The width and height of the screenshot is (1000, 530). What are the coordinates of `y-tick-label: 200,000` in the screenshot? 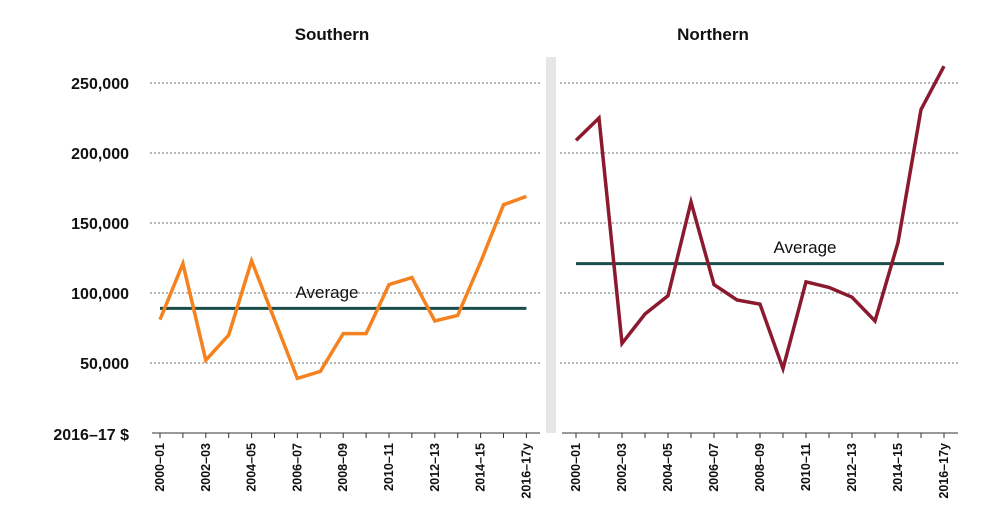 It's located at (100, 154).